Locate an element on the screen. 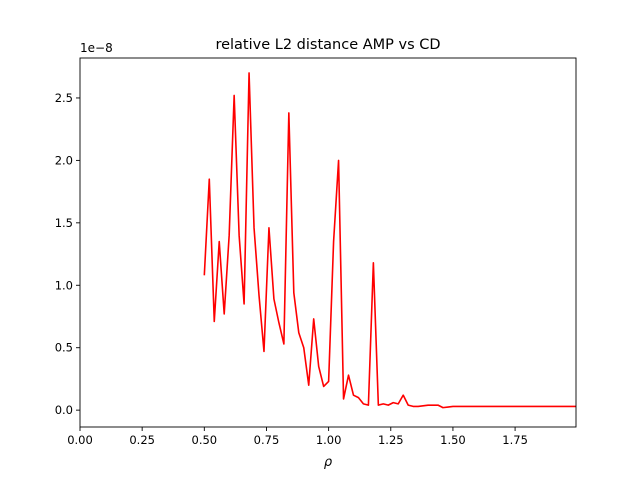 Image resolution: width=640 pixels, height=480 pixels. x-tick-label: 0.50 is located at coordinates (205, 440).